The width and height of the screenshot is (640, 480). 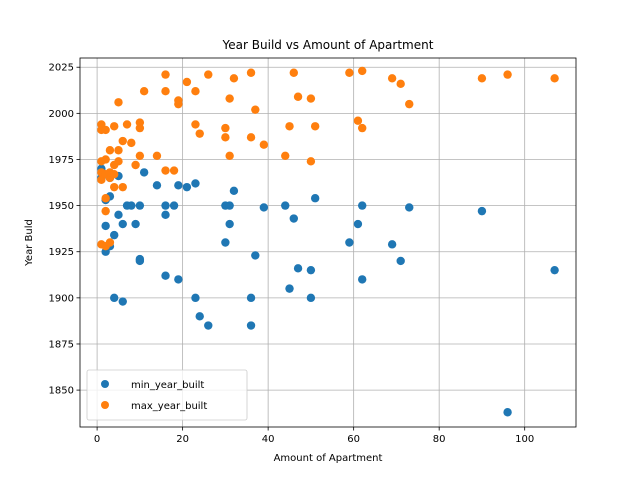 I want to click on legend-box, so click(x=167, y=395).